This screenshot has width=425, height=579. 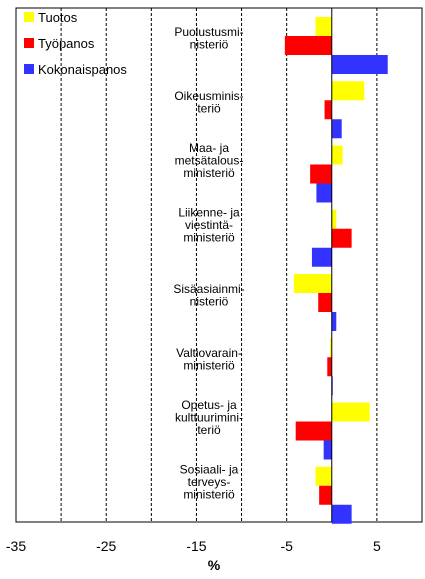 What do you see at coordinates (209, 481) in the screenshot?
I see `category-label: Sosiaali- ja terveys-ministeriö` at bounding box center [209, 481].